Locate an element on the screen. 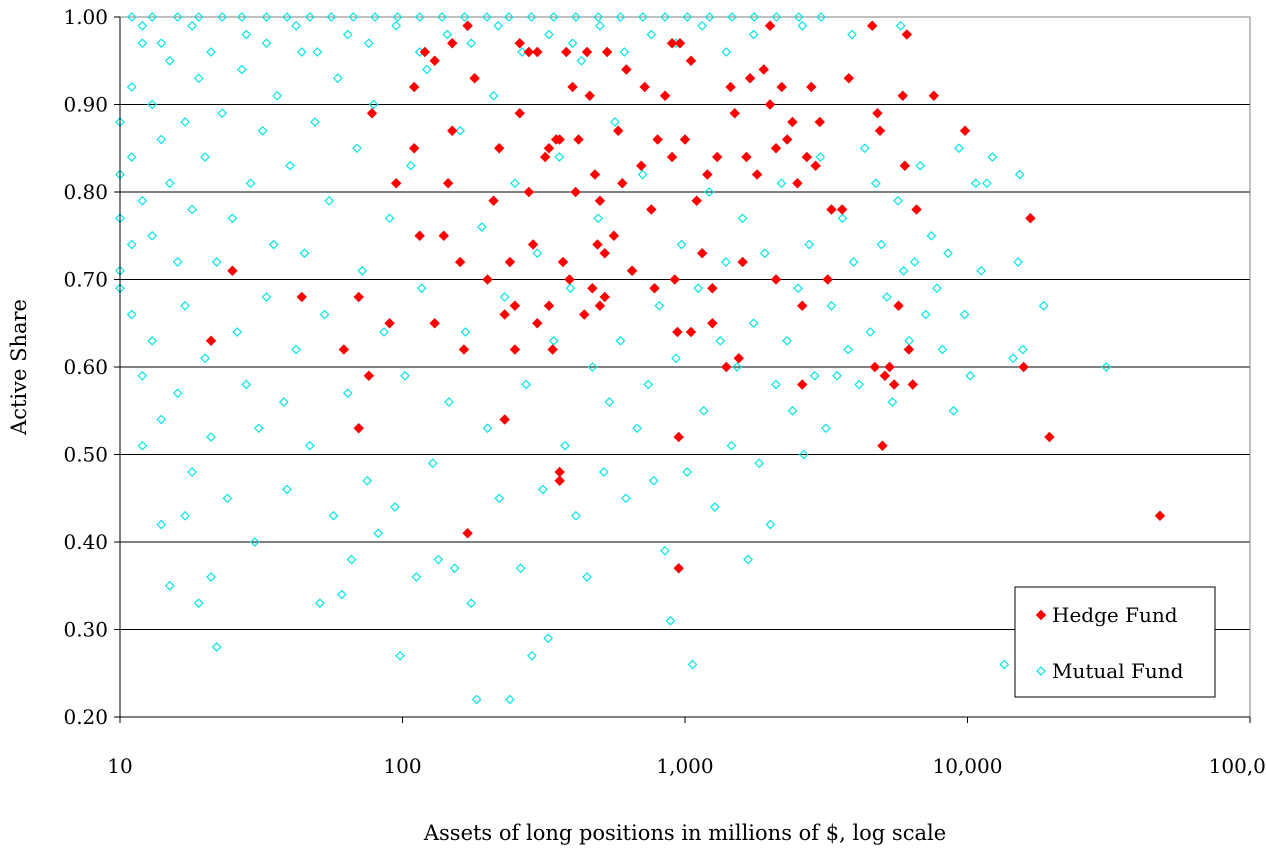 The height and width of the screenshot is (859, 1266). x-tick-label: 10,000 is located at coordinates (968, 766).